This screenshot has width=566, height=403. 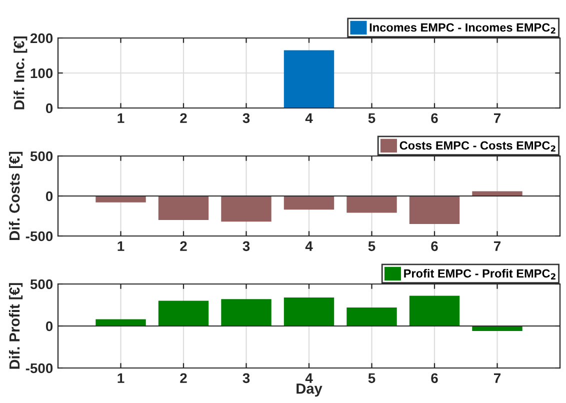 I want to click on legend-label: Incomes EMPC - Incomes EMPC$_{2}$, so click(x=463, y=28).